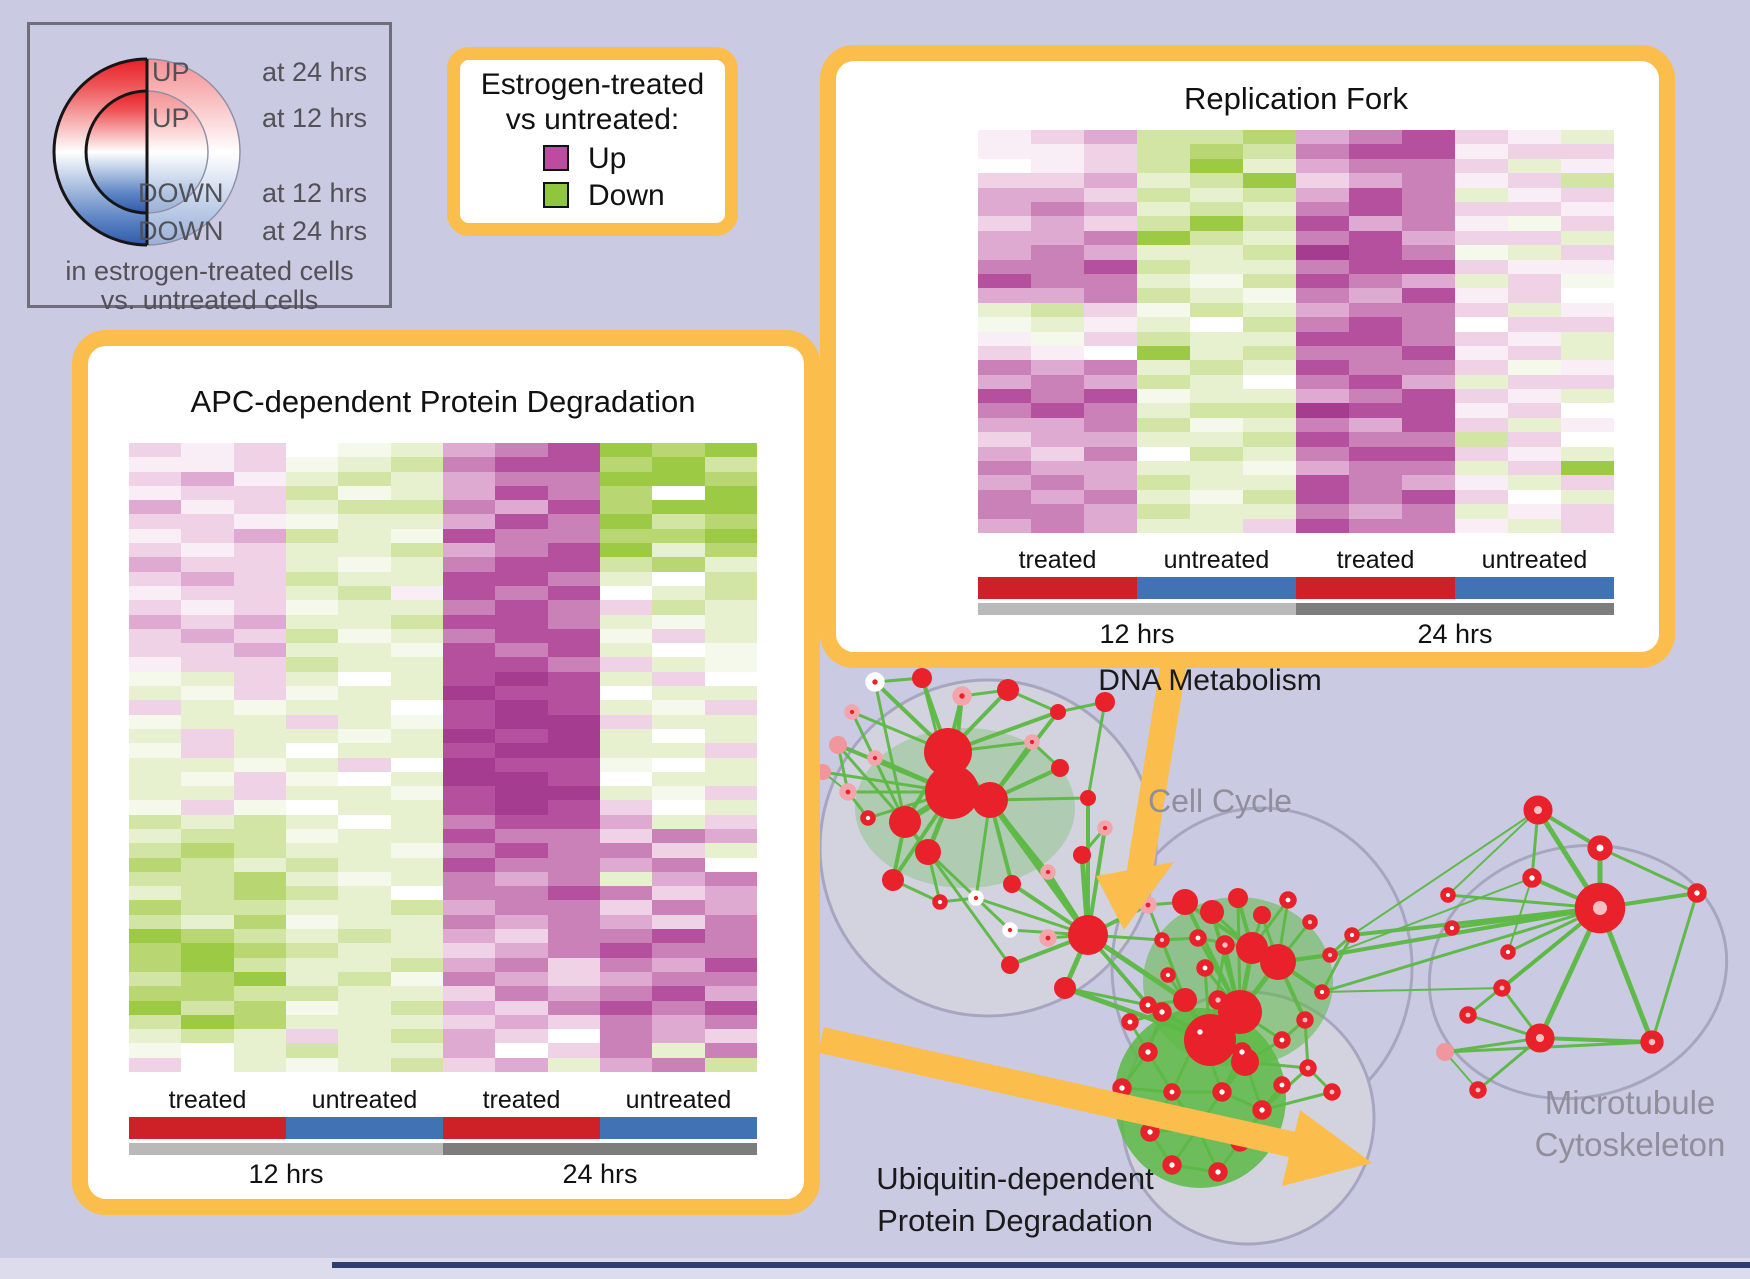 The height and width of the screenshot is (1279, 1750). Describe the element at coordinates (1096, 750) in the screenshot. I see `network-edge` at that location.